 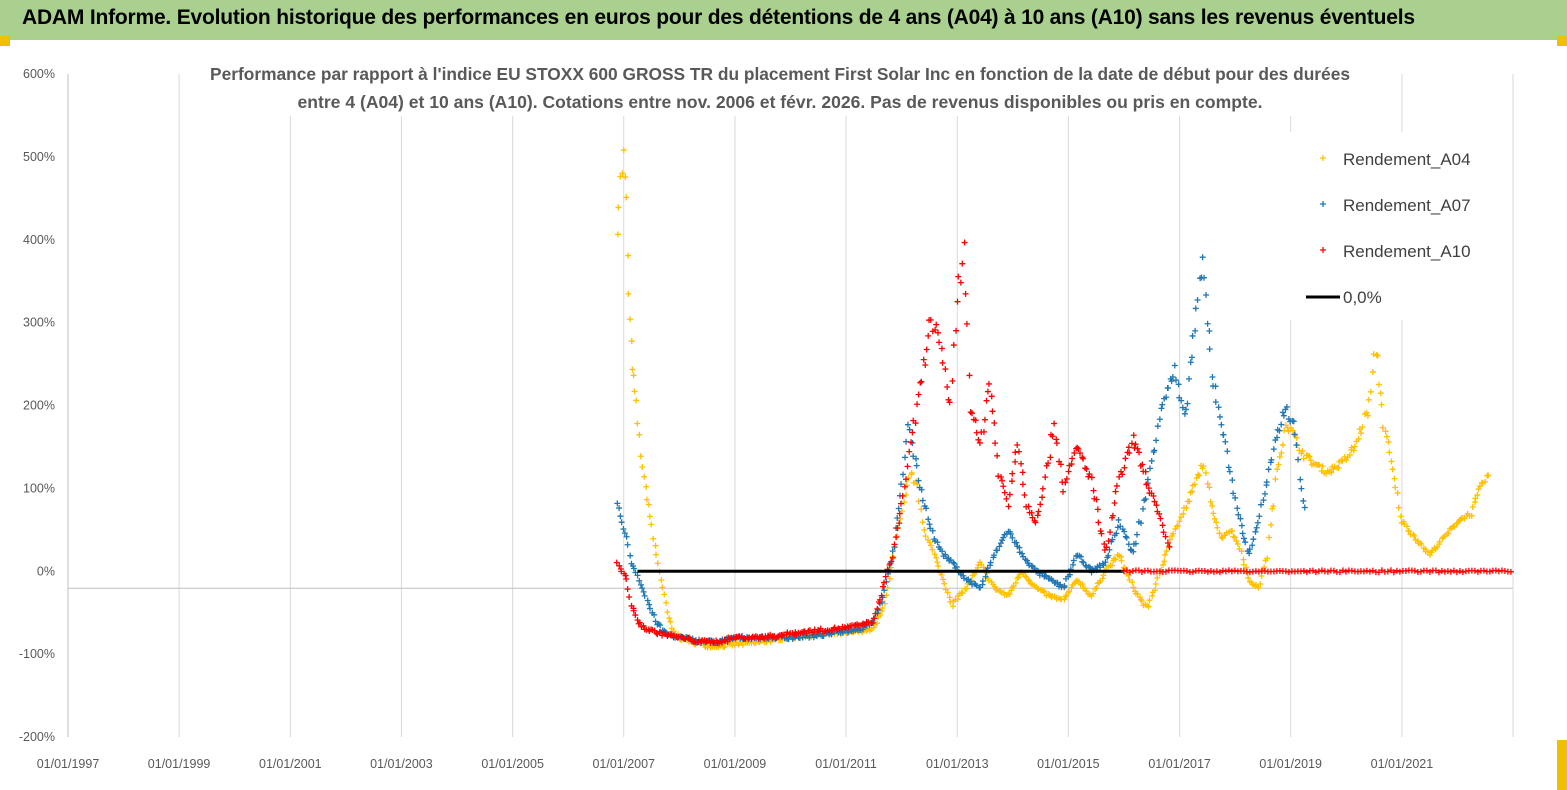 I want to click on legend-label: 0,0%, so click(x=1362, y=297).